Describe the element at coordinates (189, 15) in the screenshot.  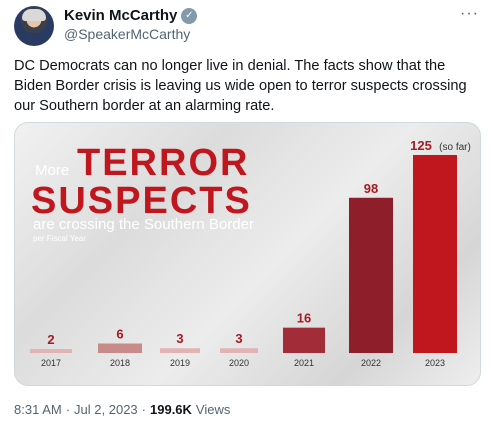
I see `verified-icon: ✓` at that location.